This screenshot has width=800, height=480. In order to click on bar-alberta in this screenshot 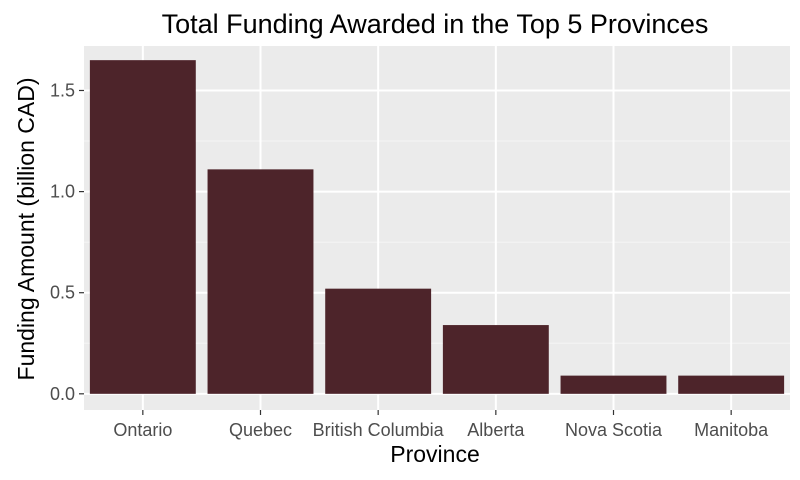, I will do `click(495, 359)`.